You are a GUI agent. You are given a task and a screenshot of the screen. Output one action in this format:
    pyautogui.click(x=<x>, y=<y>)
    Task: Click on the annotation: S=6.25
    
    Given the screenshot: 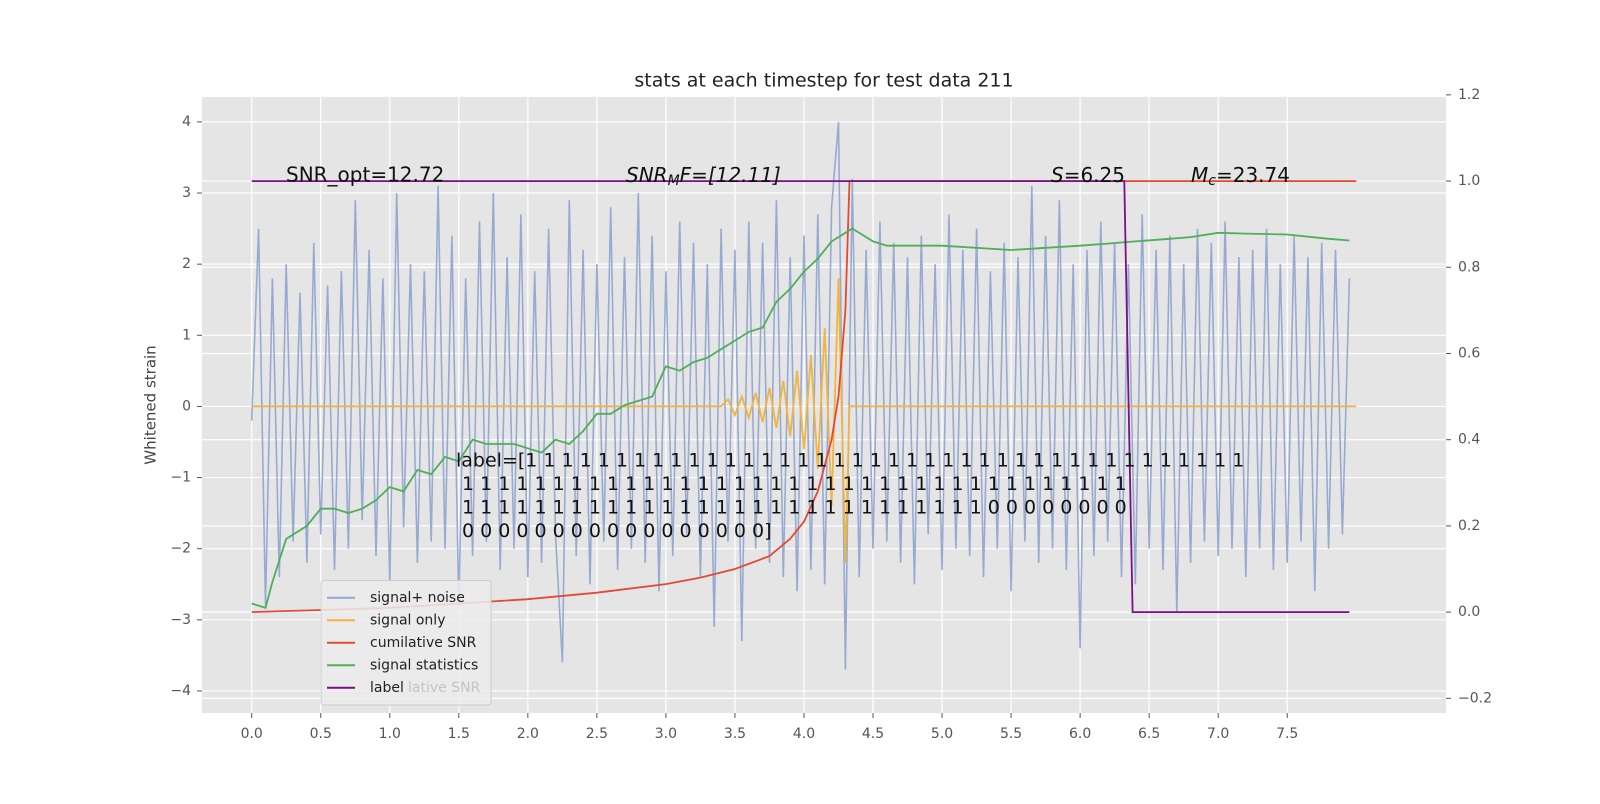 What is the action you would take?
    pyautogui.click(x=1088, y=175)
    